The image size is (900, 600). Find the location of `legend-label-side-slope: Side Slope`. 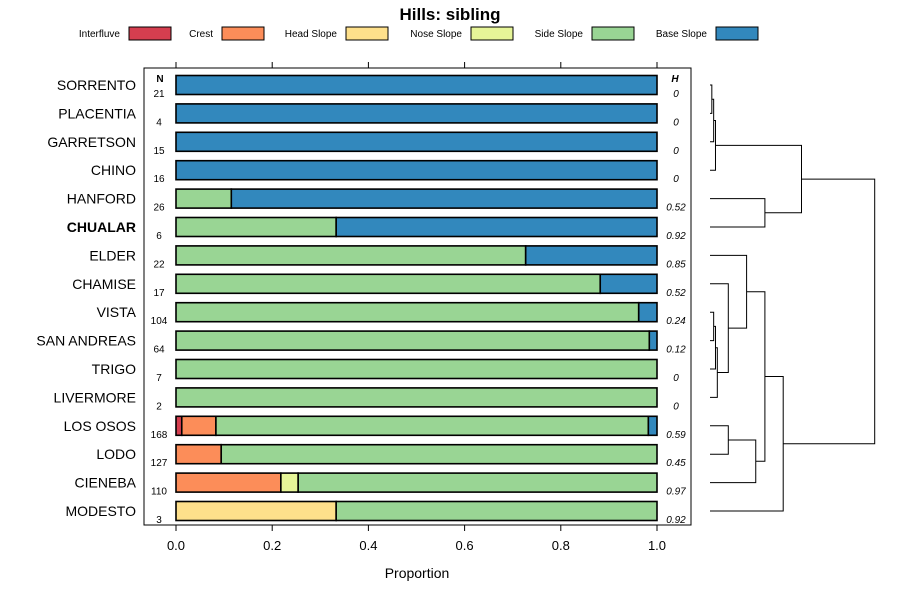

legend-label-side-slope: Side Slope is located at coordinates (559, 34).